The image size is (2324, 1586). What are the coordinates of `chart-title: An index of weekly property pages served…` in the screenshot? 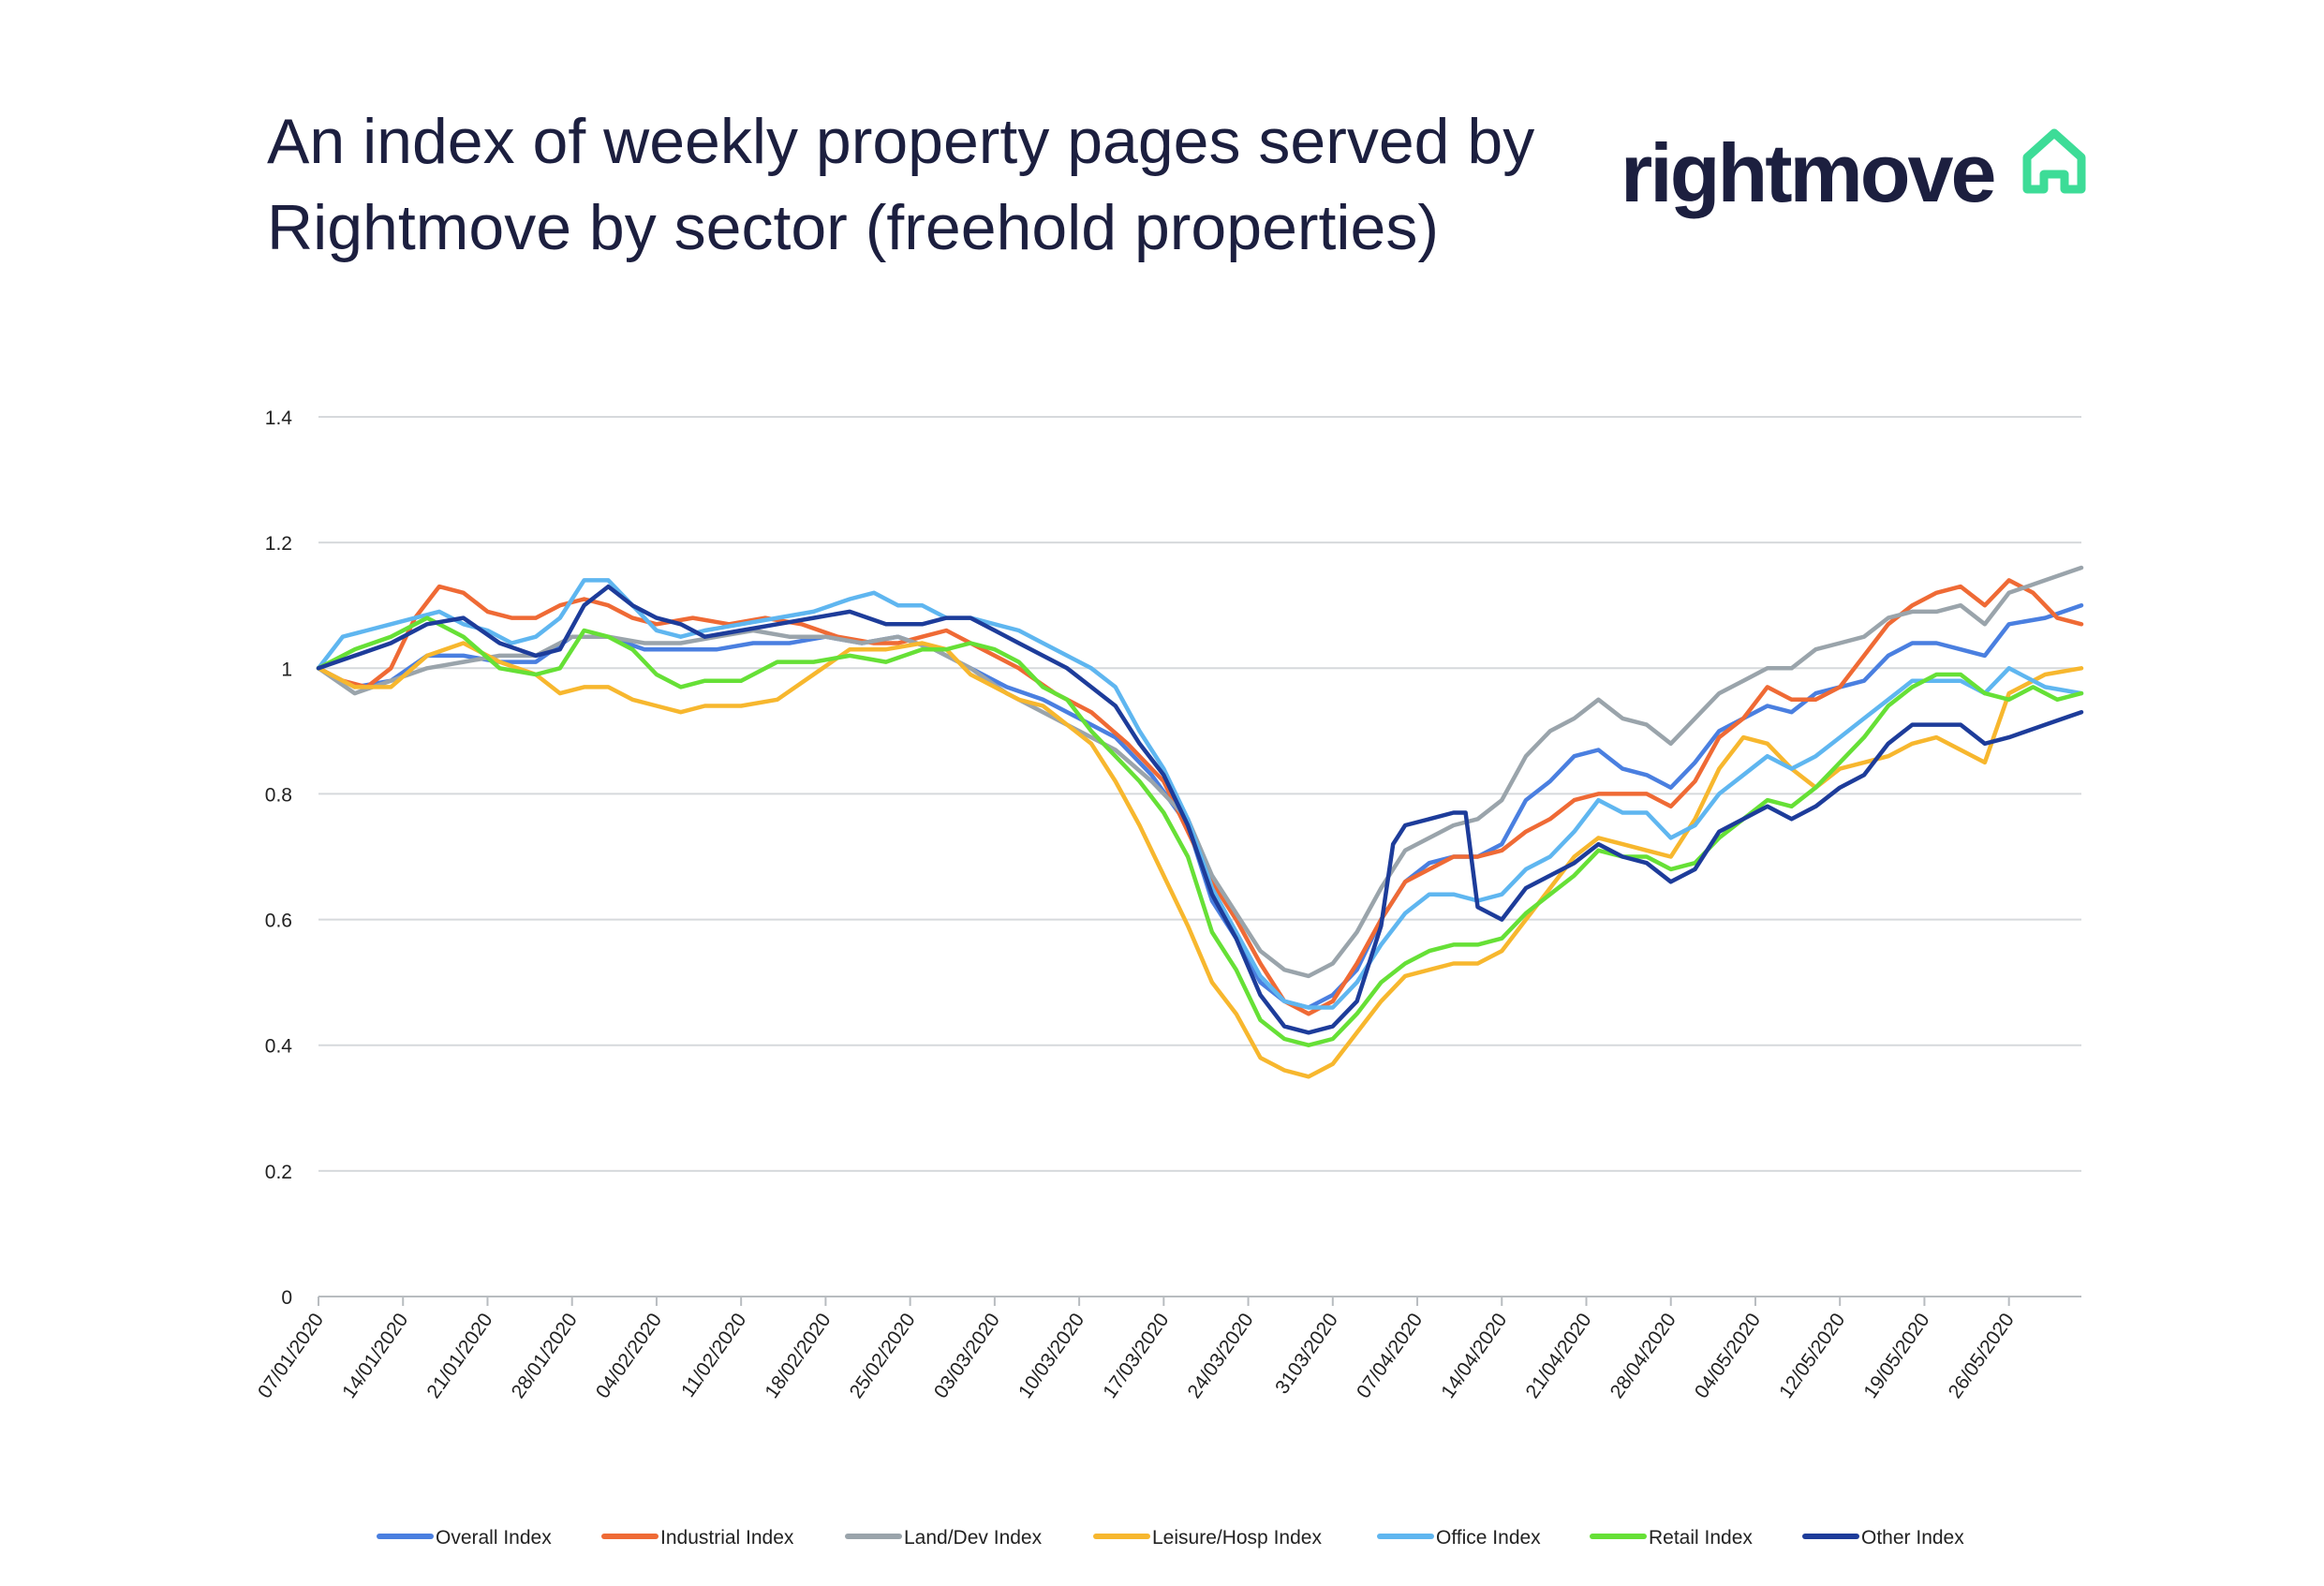 It's located at (946, 184).